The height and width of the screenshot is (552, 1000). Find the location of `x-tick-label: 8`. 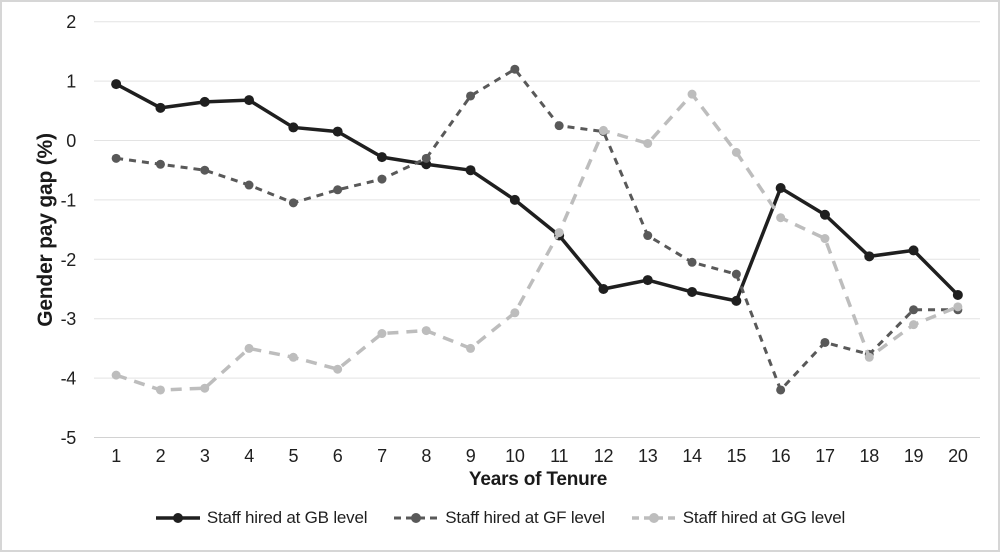

x-tick-label: 8 is located at coordinates (426, 456).